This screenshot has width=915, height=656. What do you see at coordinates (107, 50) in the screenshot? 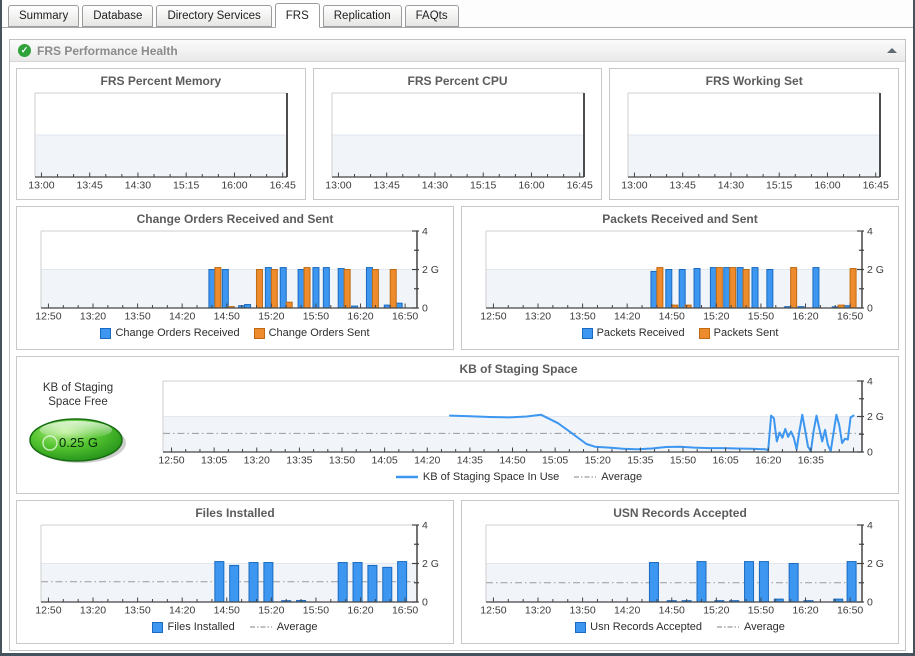
I see `section-title: FRS Performance Health` at bounding box center [107, 50].